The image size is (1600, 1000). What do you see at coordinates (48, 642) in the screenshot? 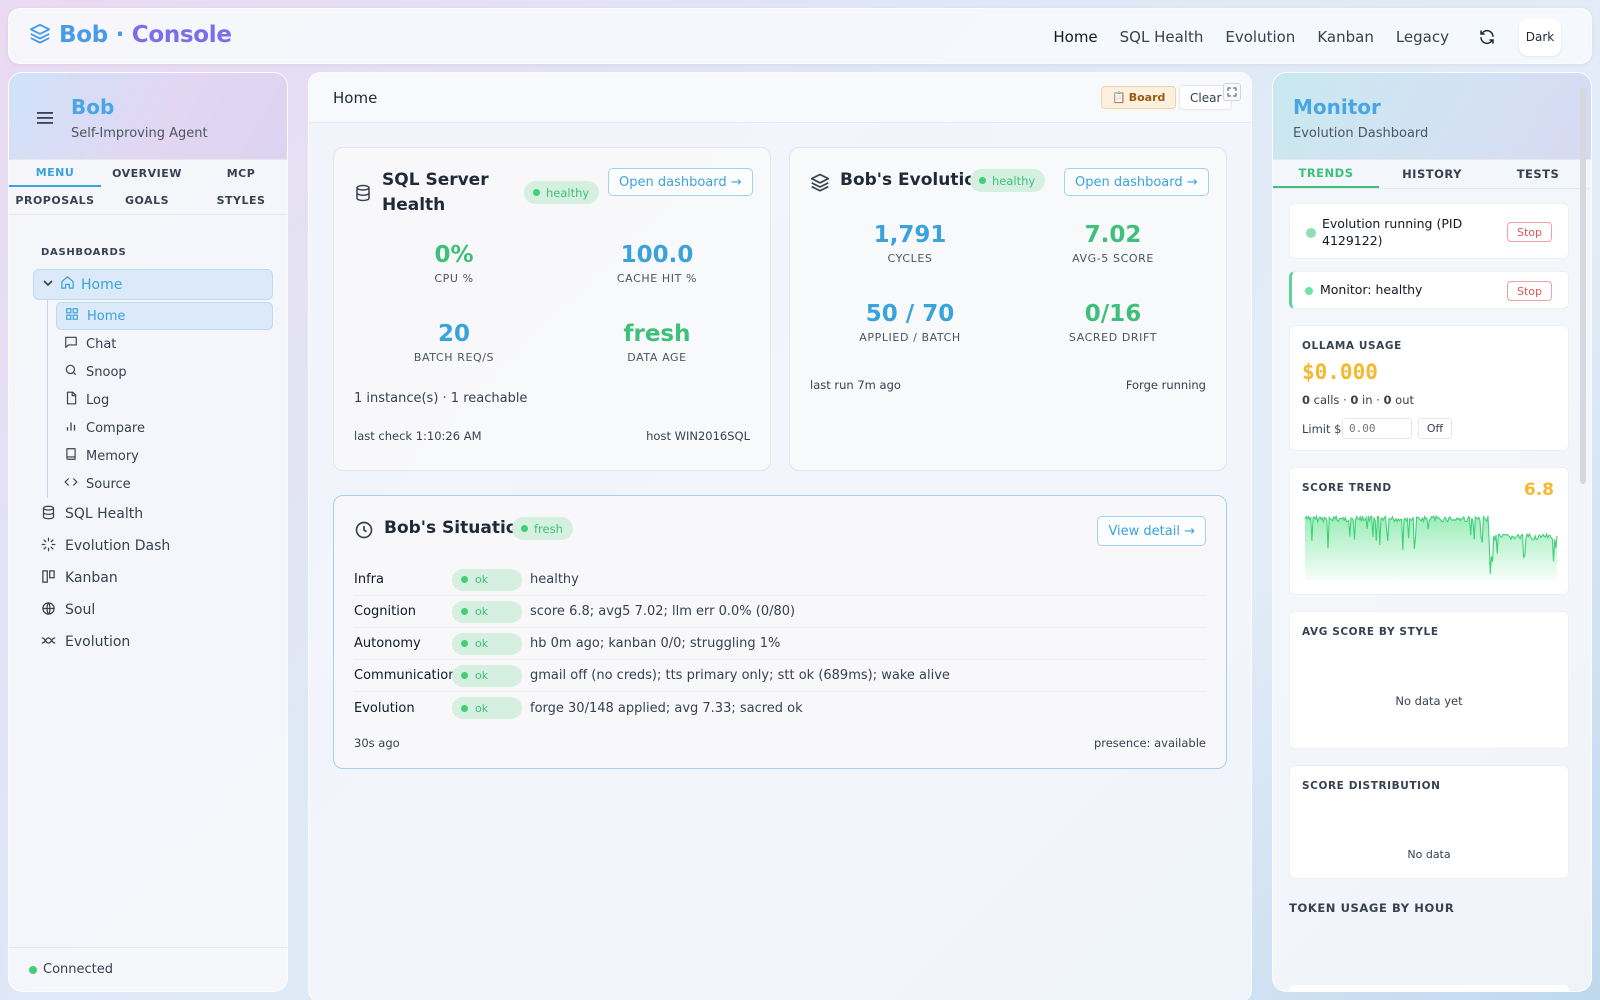
I see `dna-icon` at bounding box center [48, 642].